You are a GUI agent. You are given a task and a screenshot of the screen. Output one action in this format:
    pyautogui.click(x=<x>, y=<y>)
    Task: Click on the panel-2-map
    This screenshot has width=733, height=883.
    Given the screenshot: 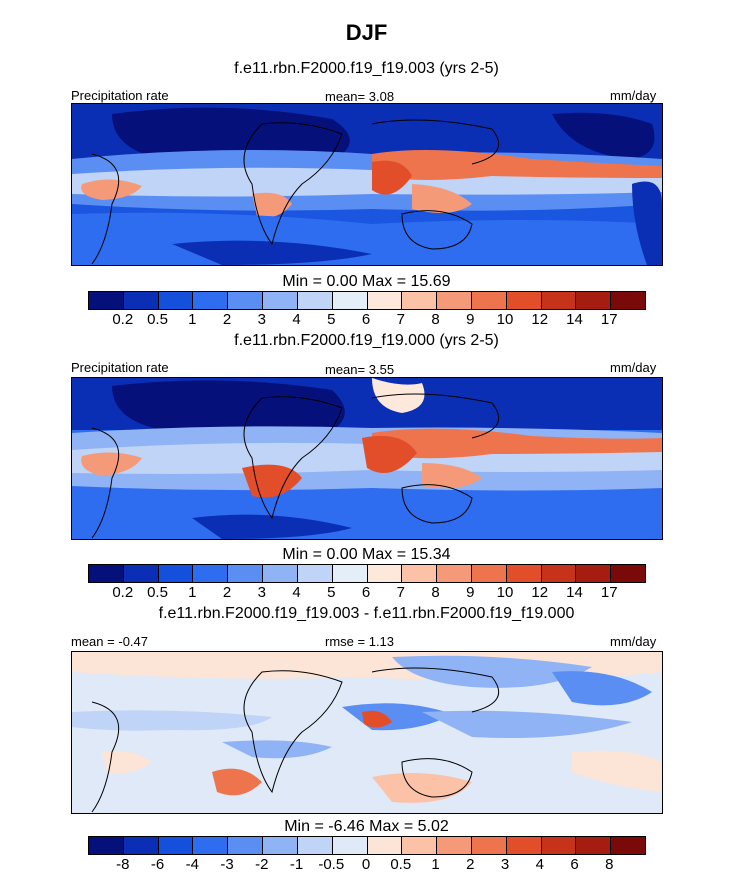 What is the action you would take?
    pyautogui.click(x=367, y=458)
    